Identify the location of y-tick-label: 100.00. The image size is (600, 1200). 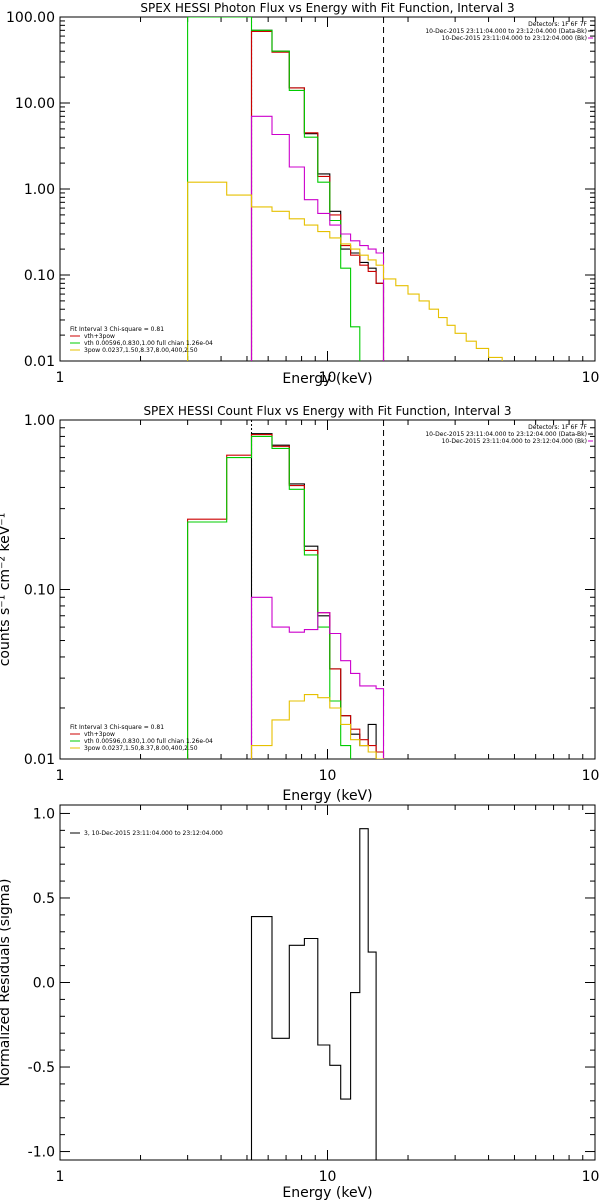
(30, 18).